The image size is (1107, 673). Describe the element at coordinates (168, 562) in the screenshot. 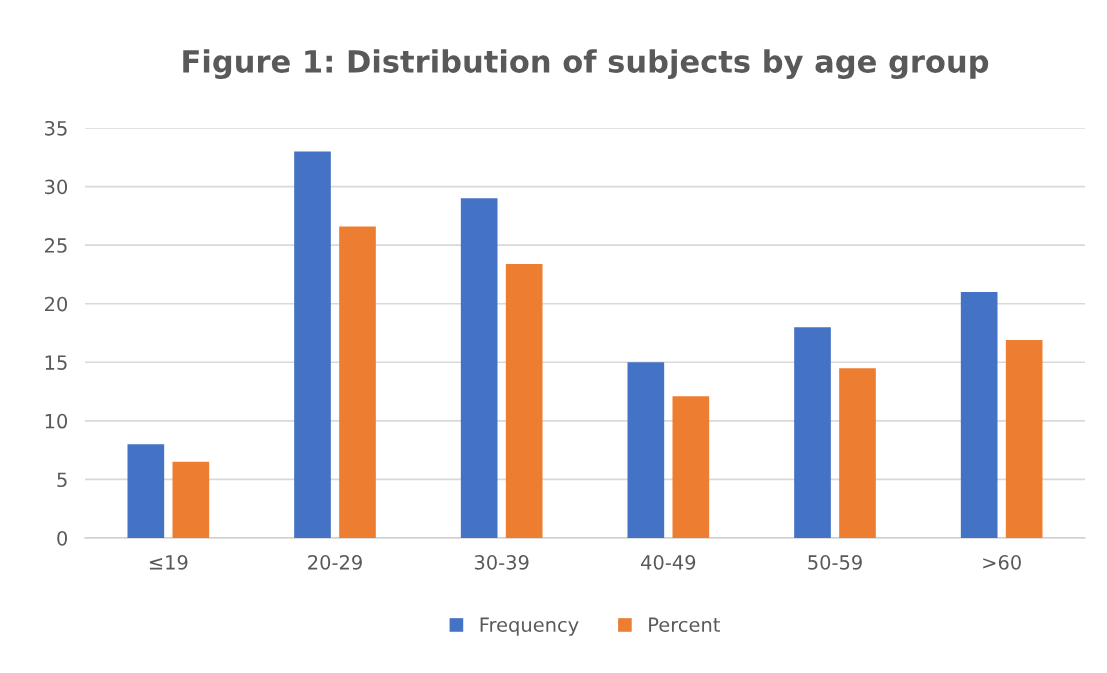

I see `x-tick-label: ≤19` at that location.